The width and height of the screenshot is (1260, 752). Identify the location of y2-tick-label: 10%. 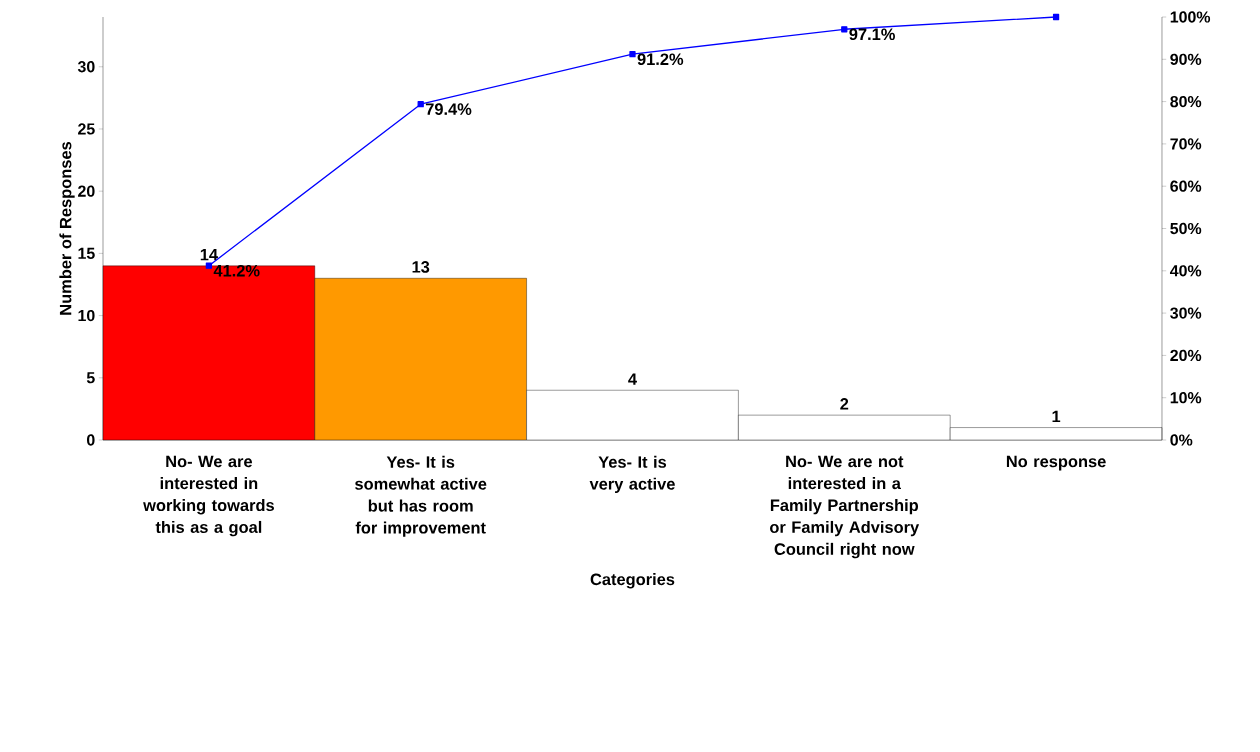
(1186, 398).